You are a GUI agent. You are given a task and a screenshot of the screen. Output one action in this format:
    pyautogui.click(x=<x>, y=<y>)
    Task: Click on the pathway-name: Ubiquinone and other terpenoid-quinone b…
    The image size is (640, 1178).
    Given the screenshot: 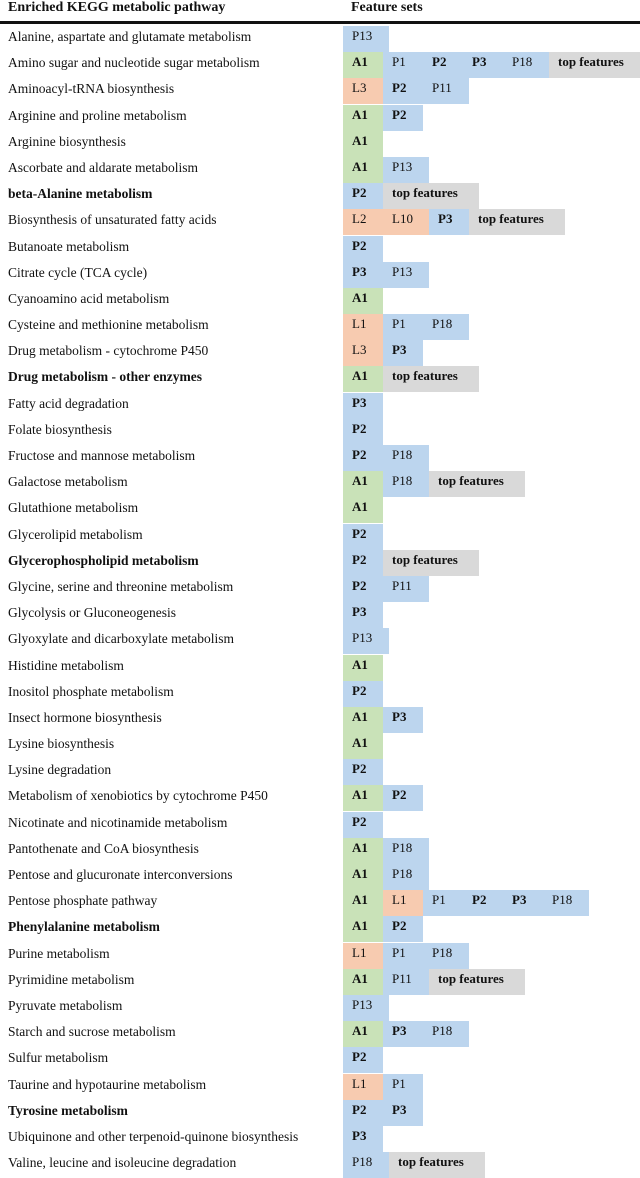 What is the action you would take?
    pyautogui.click(x=153, y=1136)
    